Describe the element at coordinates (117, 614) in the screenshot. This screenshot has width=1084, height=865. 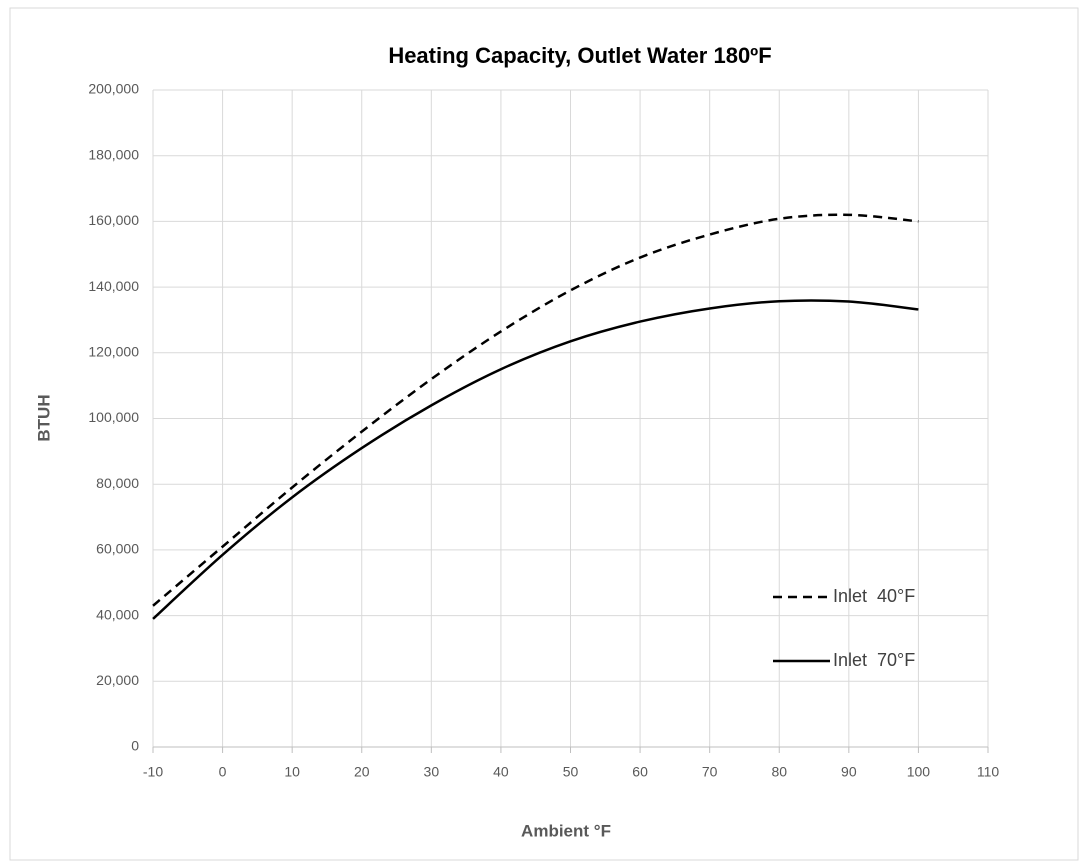
I see `y-tick-label: 40,000` at that location.